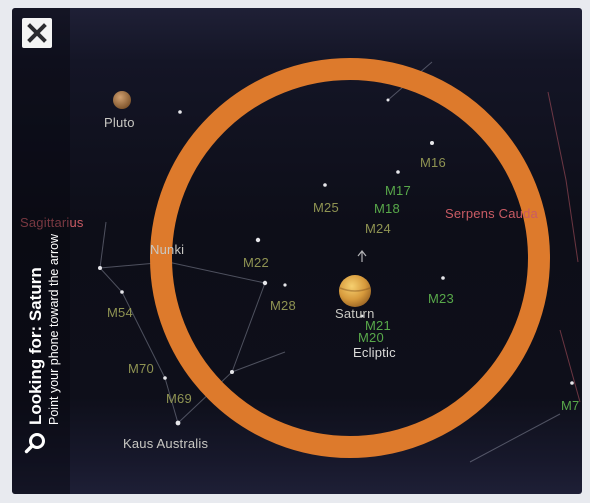 The image size is (590, 503). Describe the element at coordinates (326, 207) in the screenshot. I see `label-m25: M25` at that location.